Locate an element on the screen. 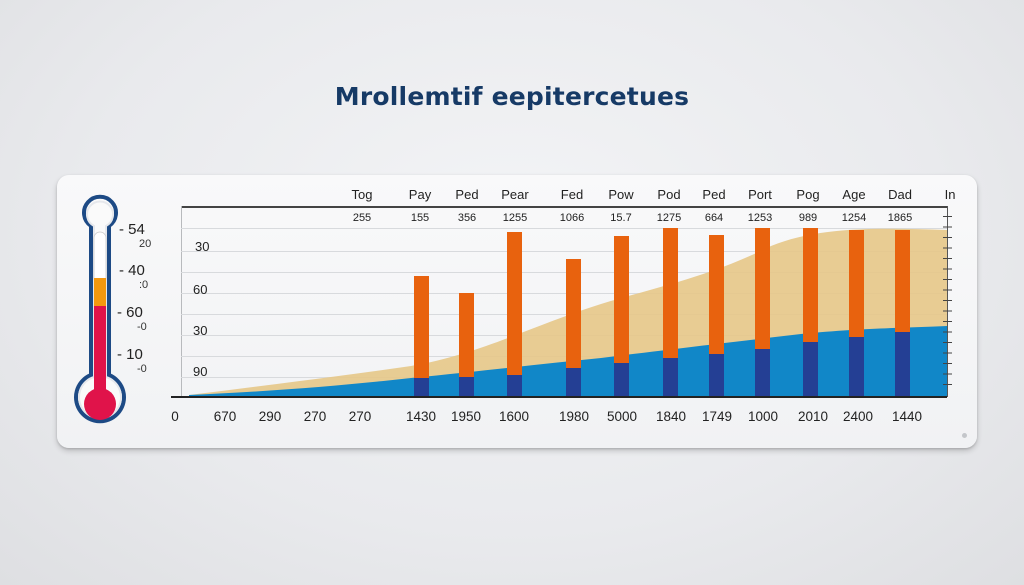  value-label: 1253 is located at coordinates (760, 218).